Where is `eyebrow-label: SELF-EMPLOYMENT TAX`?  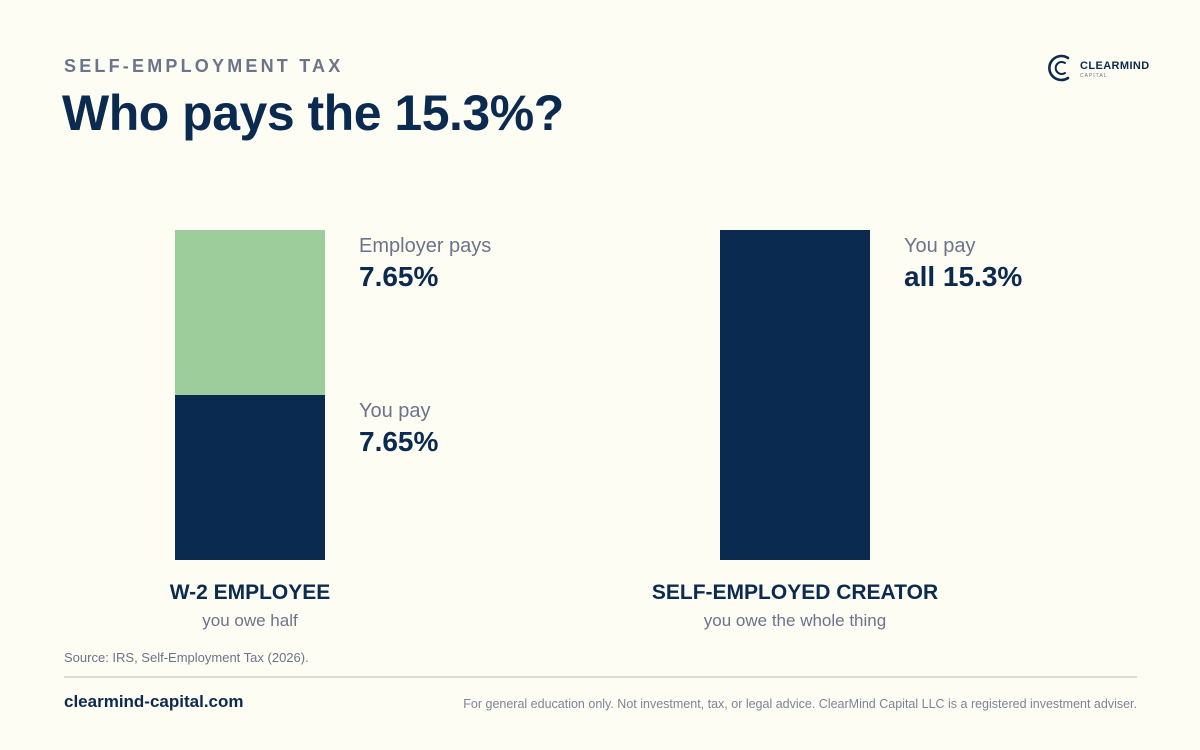
eyebrow-label: SELF-EMPLOYMENT TAX is located at coordinates (204, 66).